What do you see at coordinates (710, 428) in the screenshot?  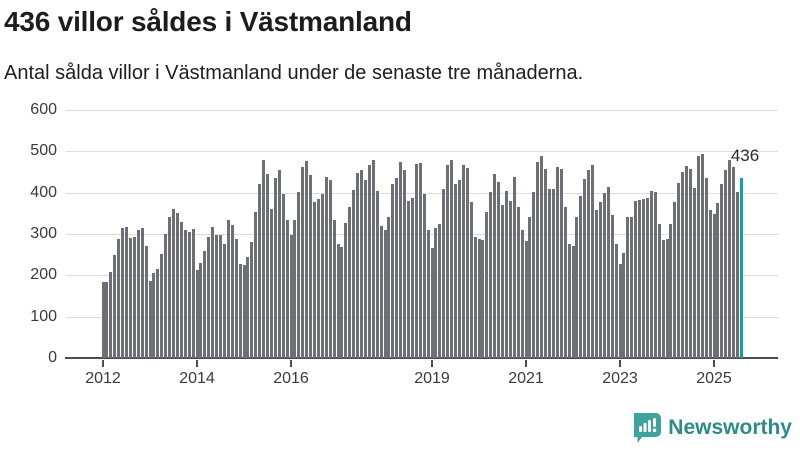 I see `newsworthy-logo: Newsworthy` at bounding box center [710, 428].